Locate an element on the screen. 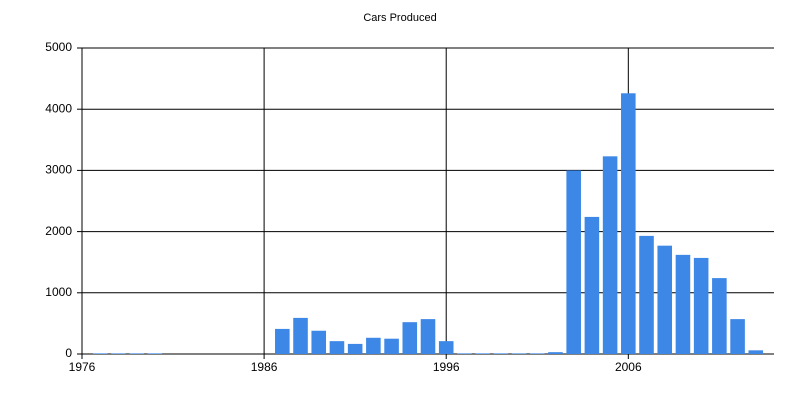 The width and height of the screenshot is (800, 400). y-tick-label: 4000 is located at coordinates (58, 108).